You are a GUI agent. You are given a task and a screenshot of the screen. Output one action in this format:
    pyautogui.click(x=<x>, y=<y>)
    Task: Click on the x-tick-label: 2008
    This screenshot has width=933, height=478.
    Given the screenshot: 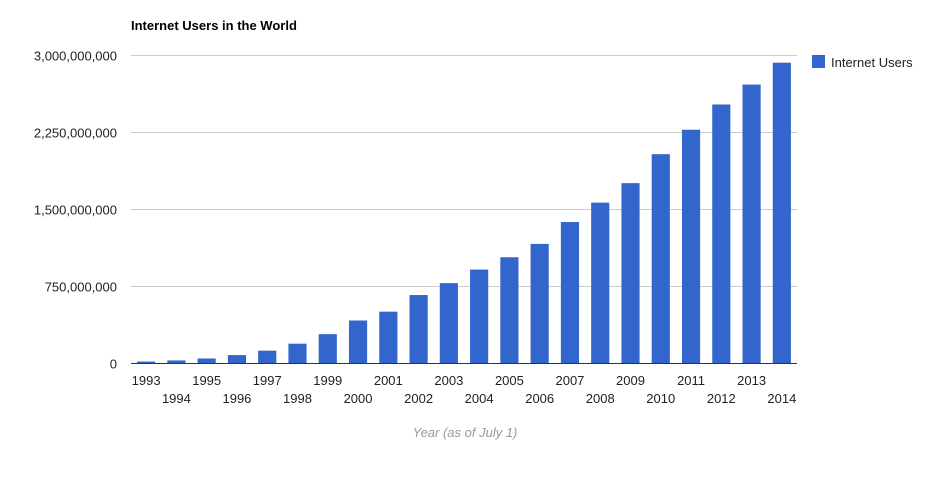 What is the action you would take?
    pyautogui.click(x=600, y=398)
    